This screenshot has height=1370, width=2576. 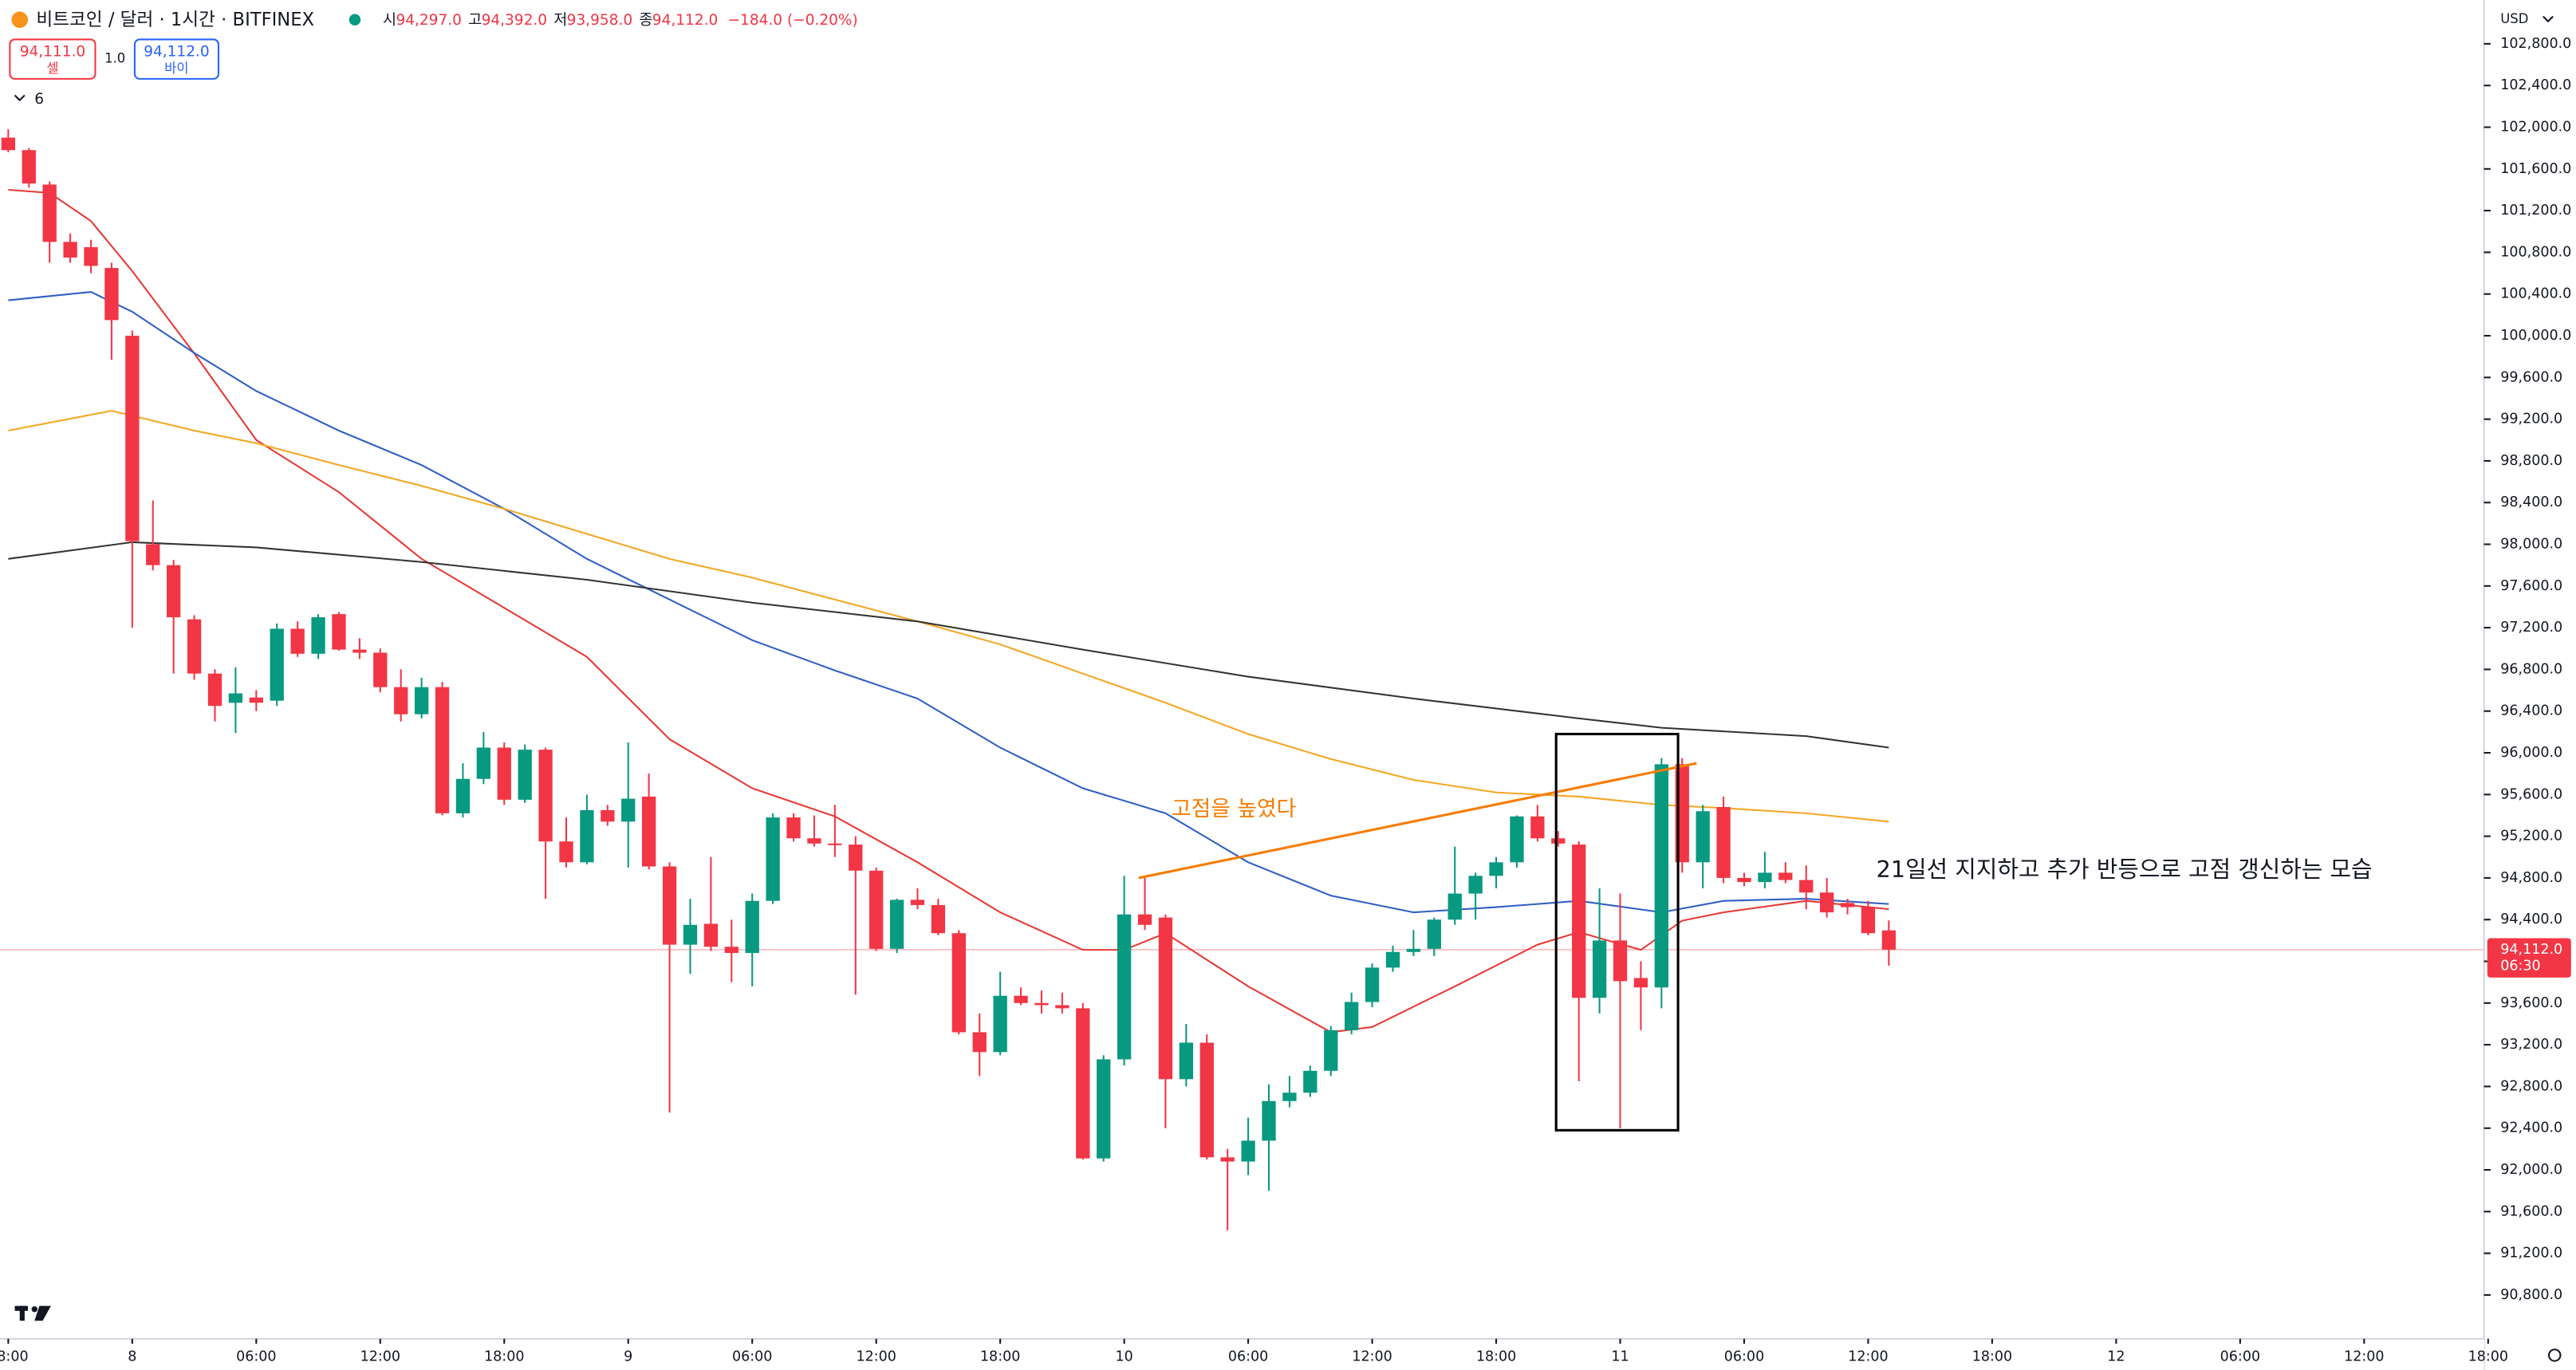 What do you see at coordinates (2531, 461) in the screenshot?
I see `y-tick-label: 98,800.0` at bounding box center [2531, 461].